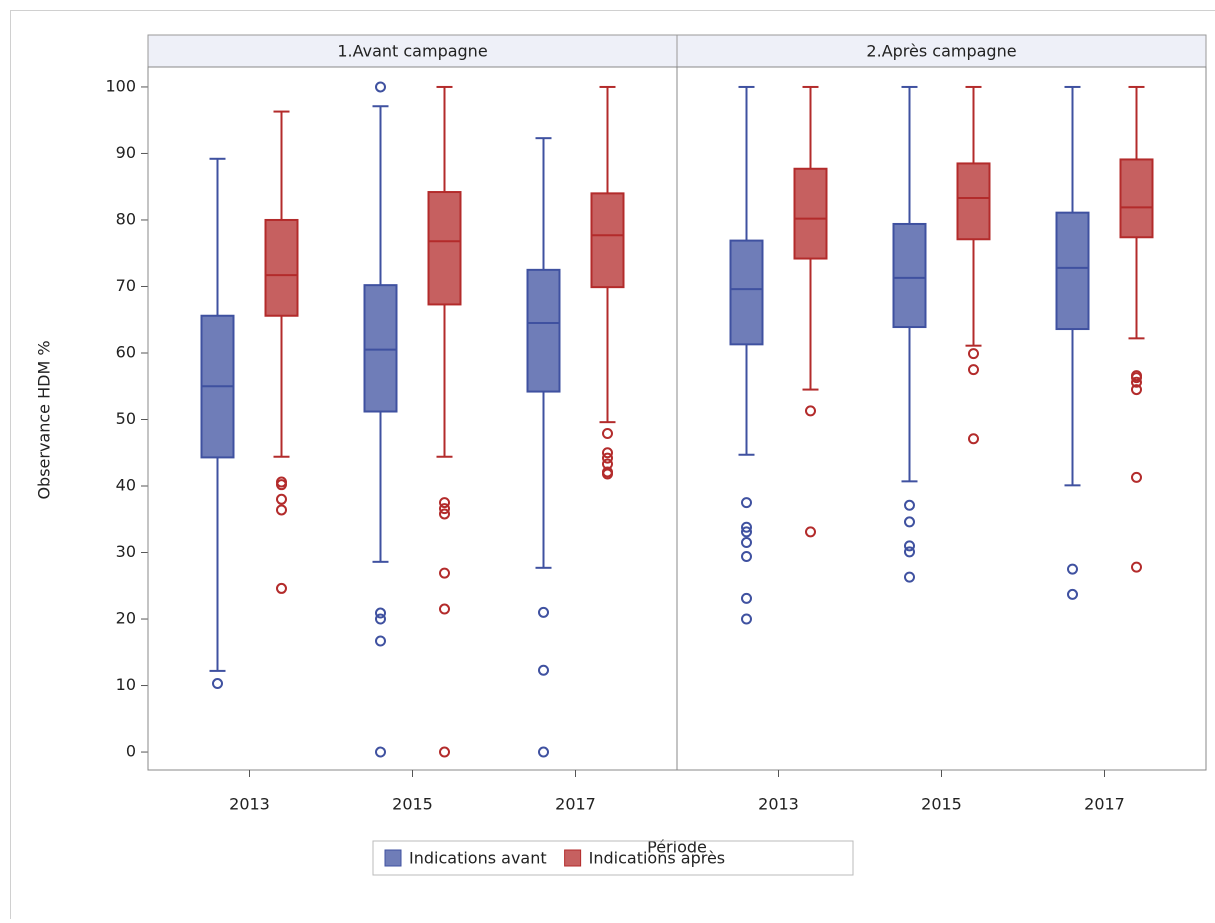 The image size is (1215, 923). What do you see at coordinates (412, 51) in the screenshot?
I see `panel-title: 1.Avant campagne` at bounding box center [412, 51].